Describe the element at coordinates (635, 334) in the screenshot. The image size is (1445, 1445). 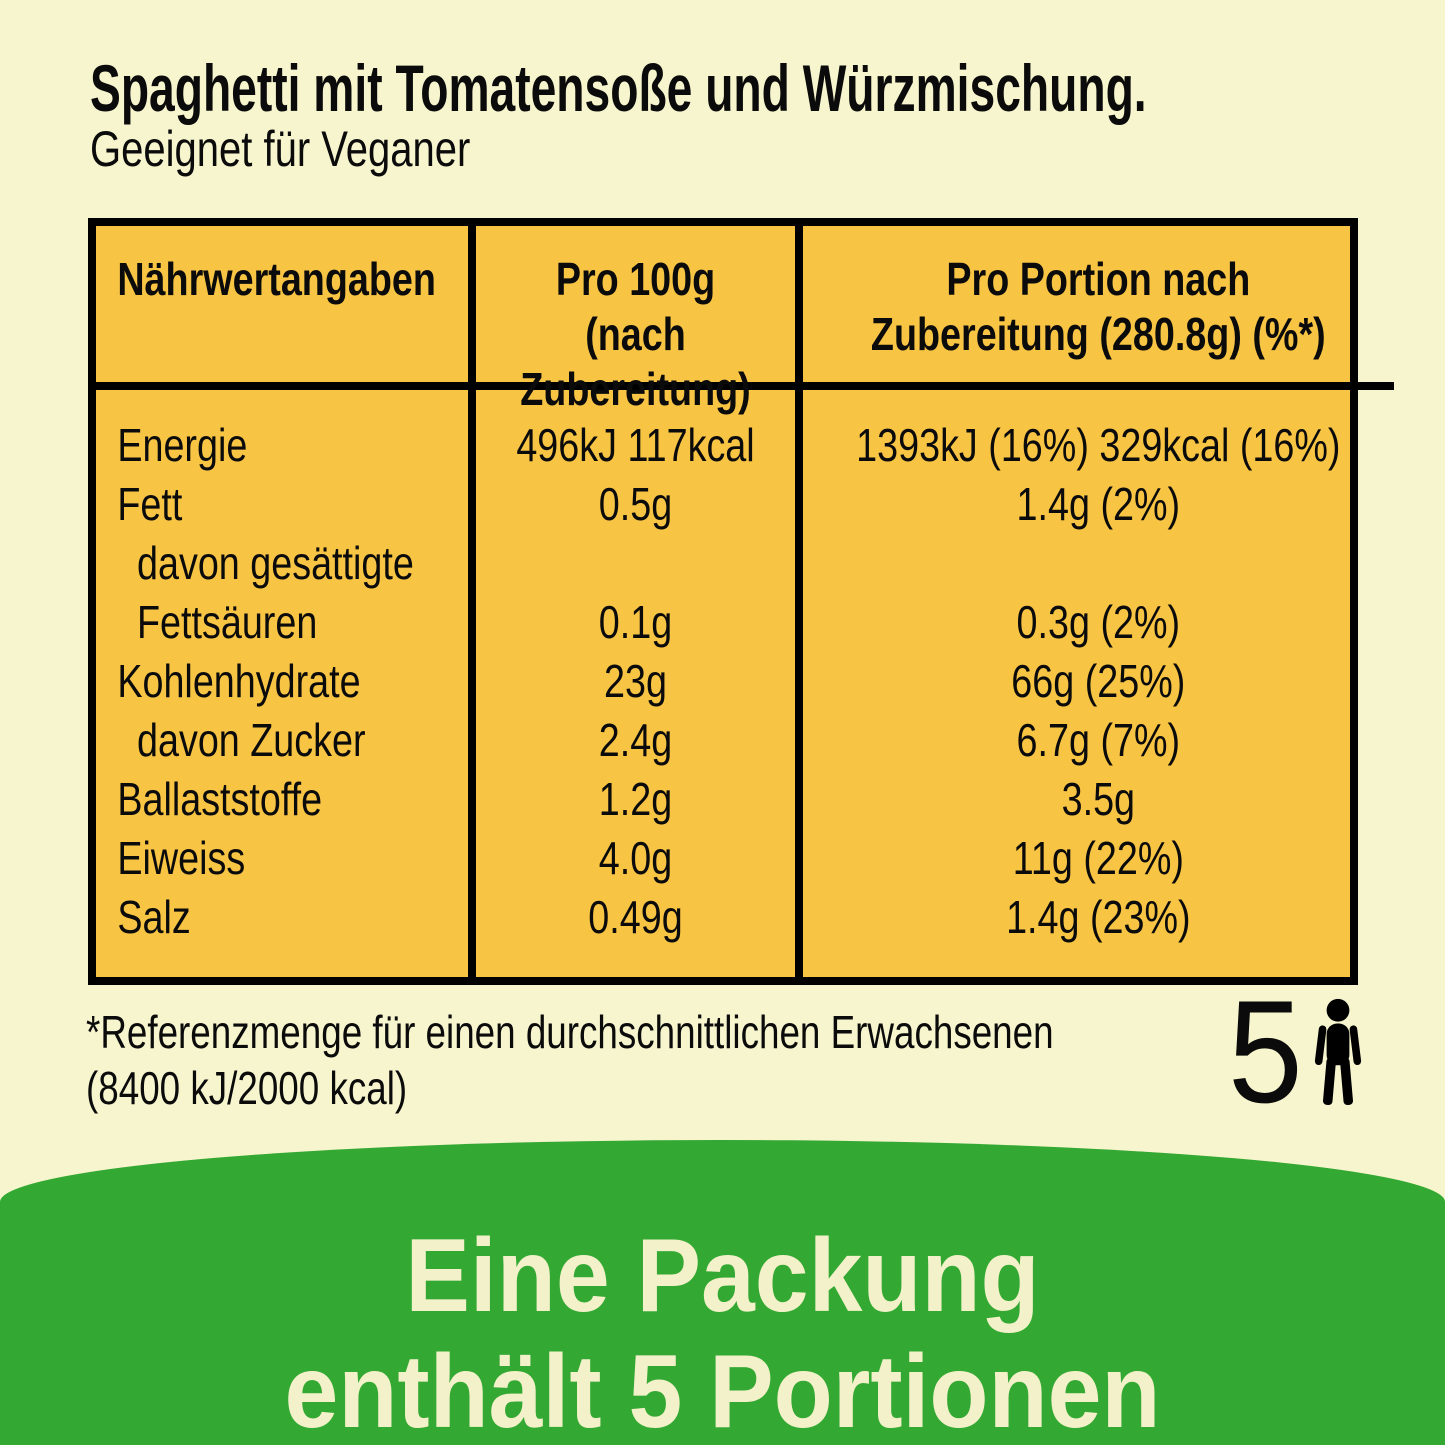
I see `col-header-per100: Pro 100g (nach Zubereitung)` at that location.